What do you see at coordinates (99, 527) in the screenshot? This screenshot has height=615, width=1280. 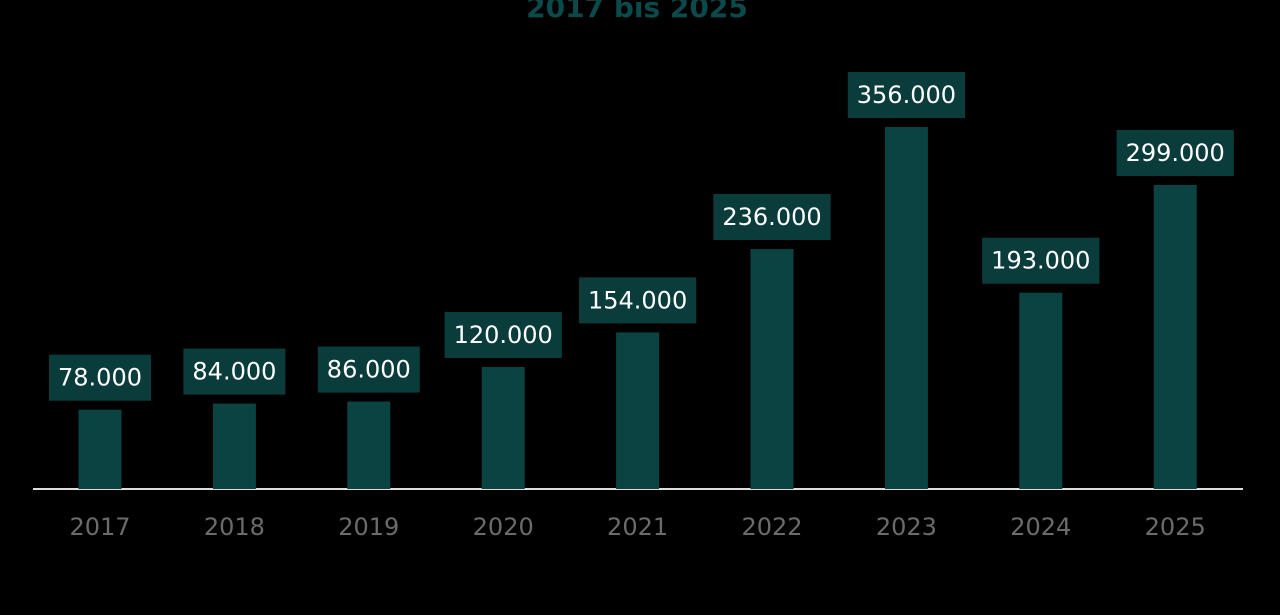 I see `x-tick-label: 2017` at bounding box center [99, 527].